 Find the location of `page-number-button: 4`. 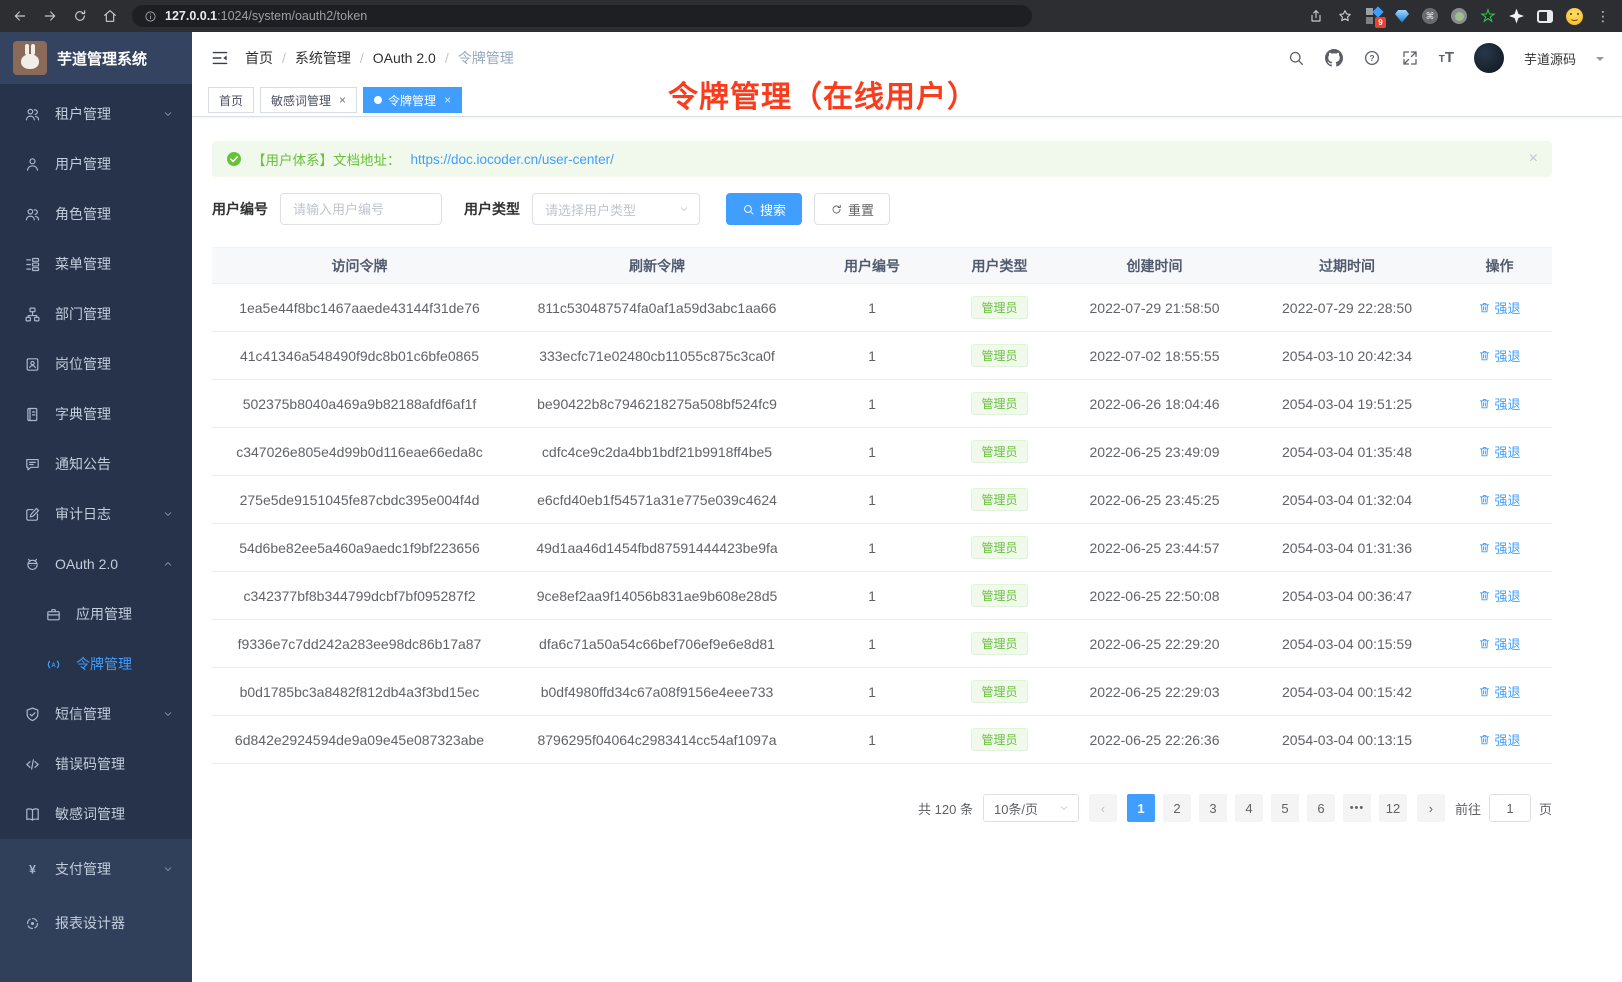

page-number-button: 4 is located at coordinates (1248, 808).